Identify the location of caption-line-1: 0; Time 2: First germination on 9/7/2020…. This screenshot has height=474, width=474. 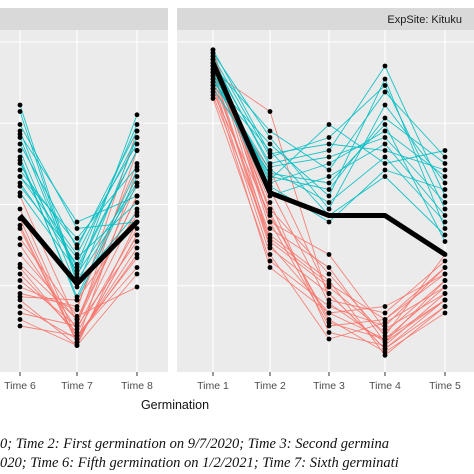
(195, 444).